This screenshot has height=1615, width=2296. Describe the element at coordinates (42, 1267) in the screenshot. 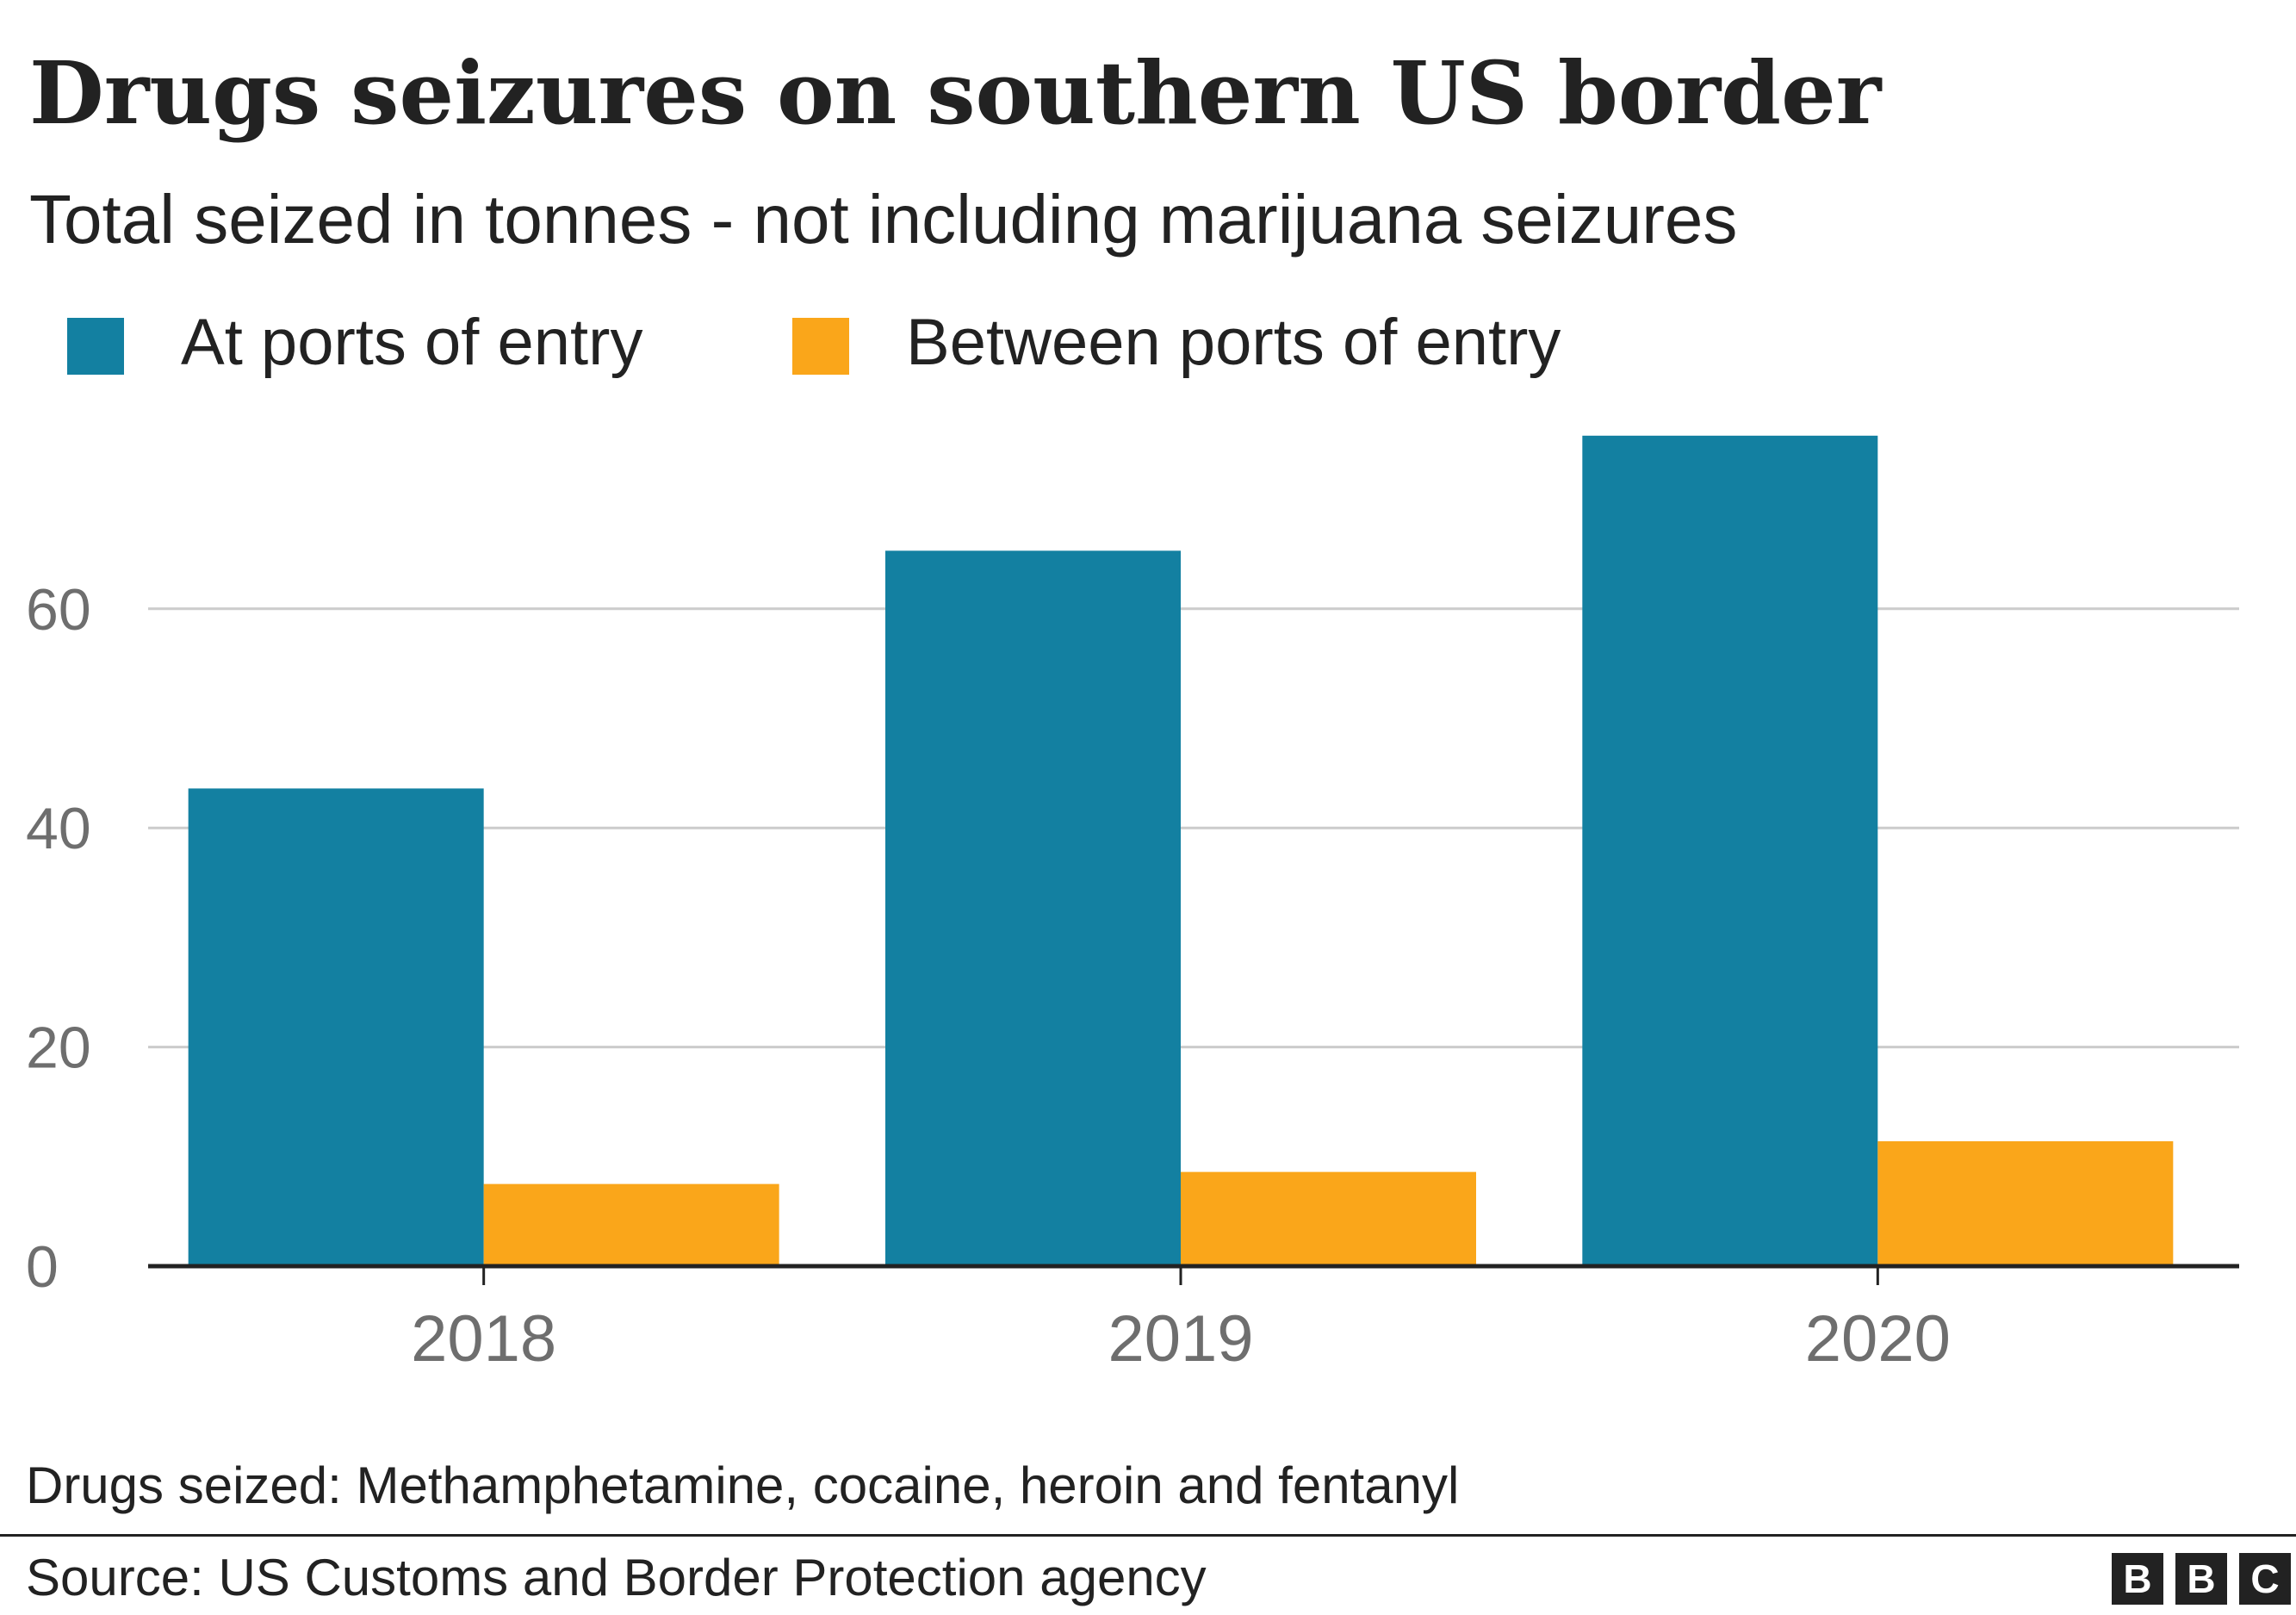

I see `y-tick-label: 0` at that location.